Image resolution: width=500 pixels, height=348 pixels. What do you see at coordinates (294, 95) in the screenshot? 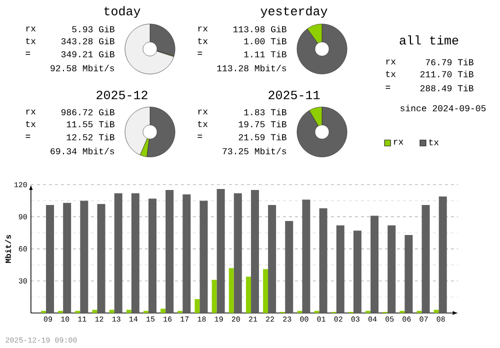
I see `chart-title: 2025-11` at bounding box center [294, 95].